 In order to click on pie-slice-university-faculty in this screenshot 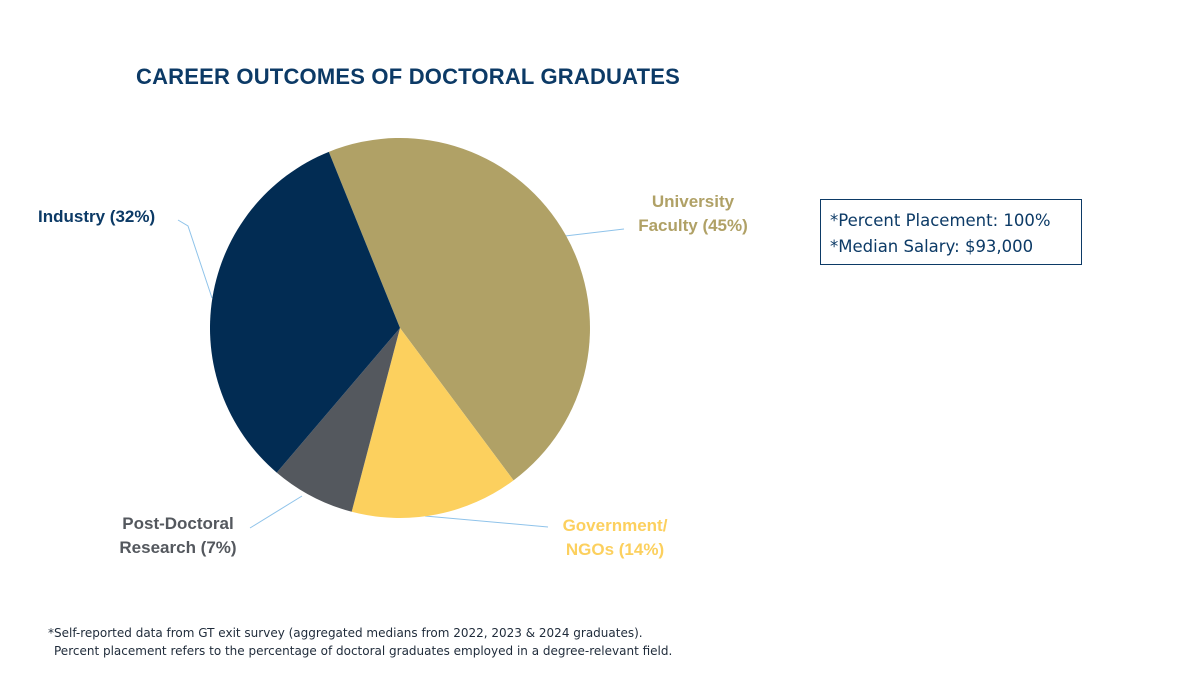, I will do `click(459, 309)`.